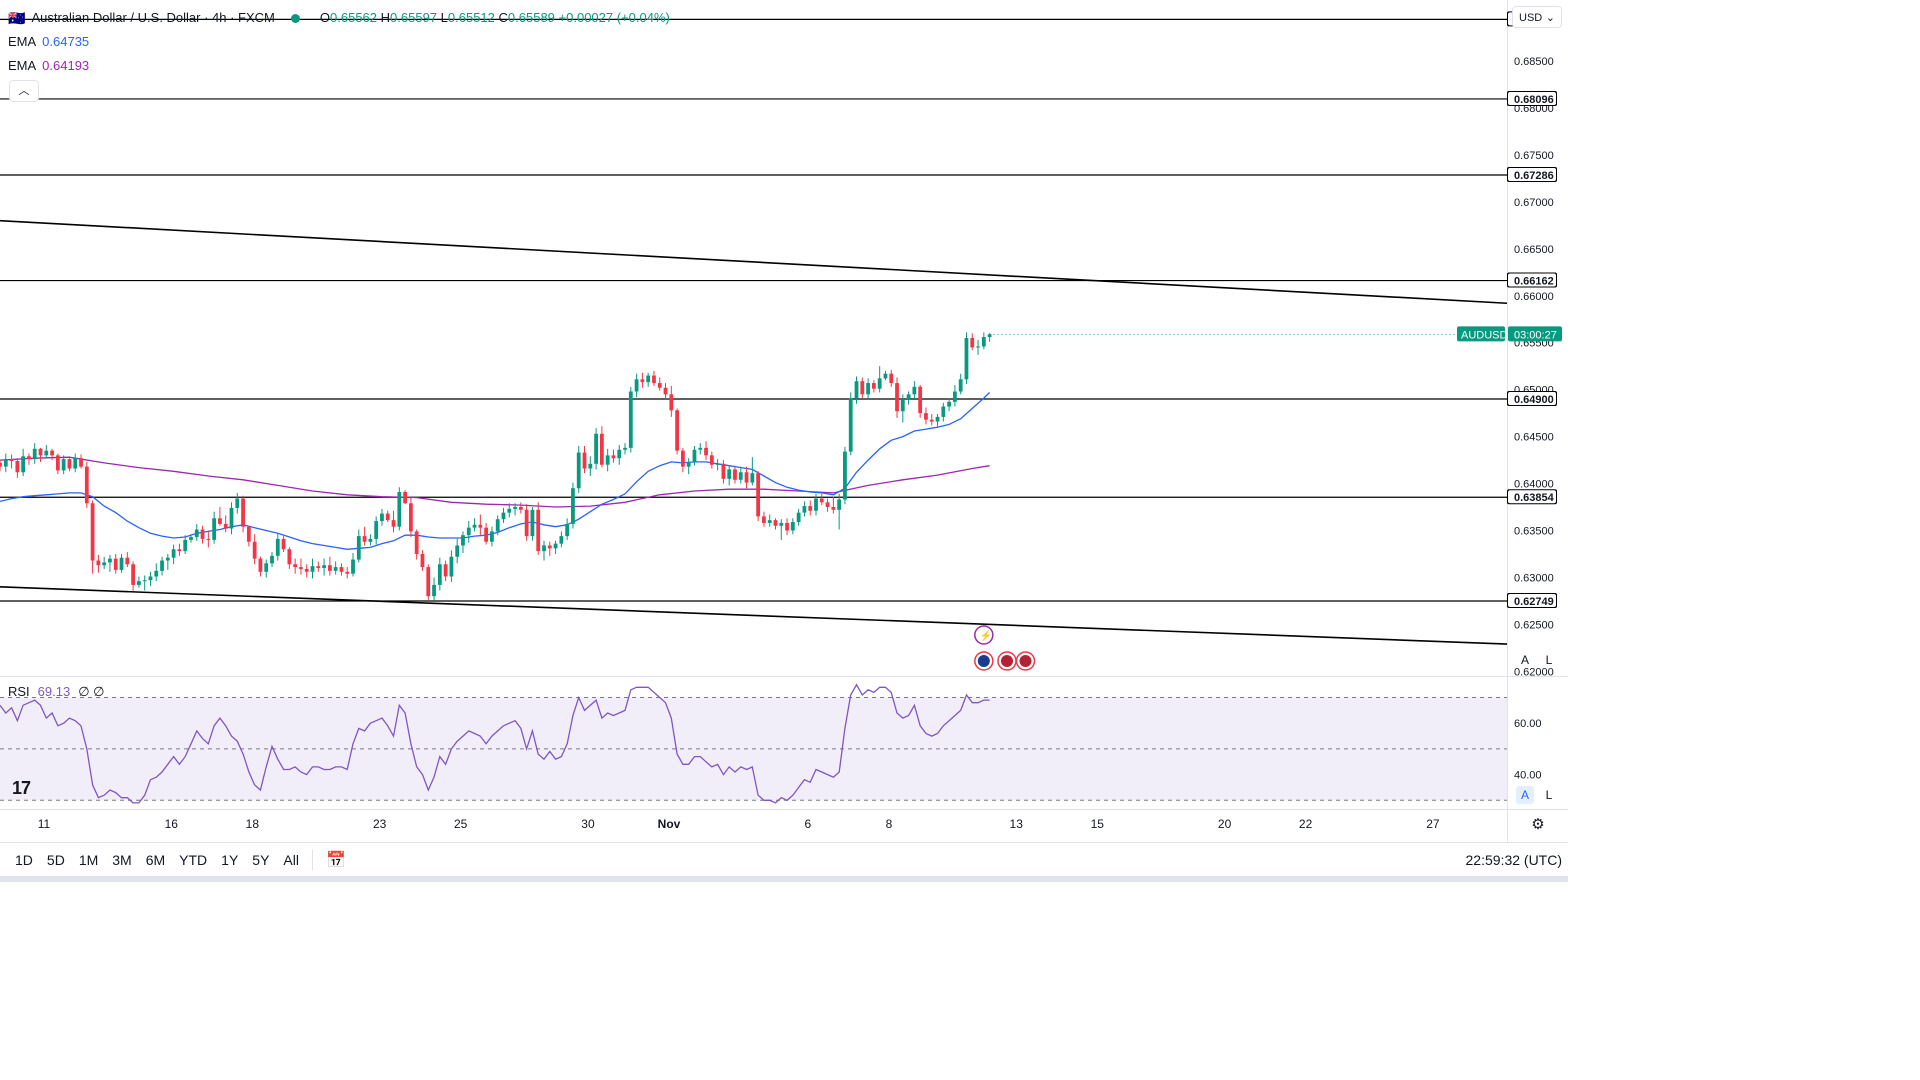  Describe the element at coordinates (1513, 860) in the screenshot. I see `utc-clock: 22:59:32 (UTC)` at that location.